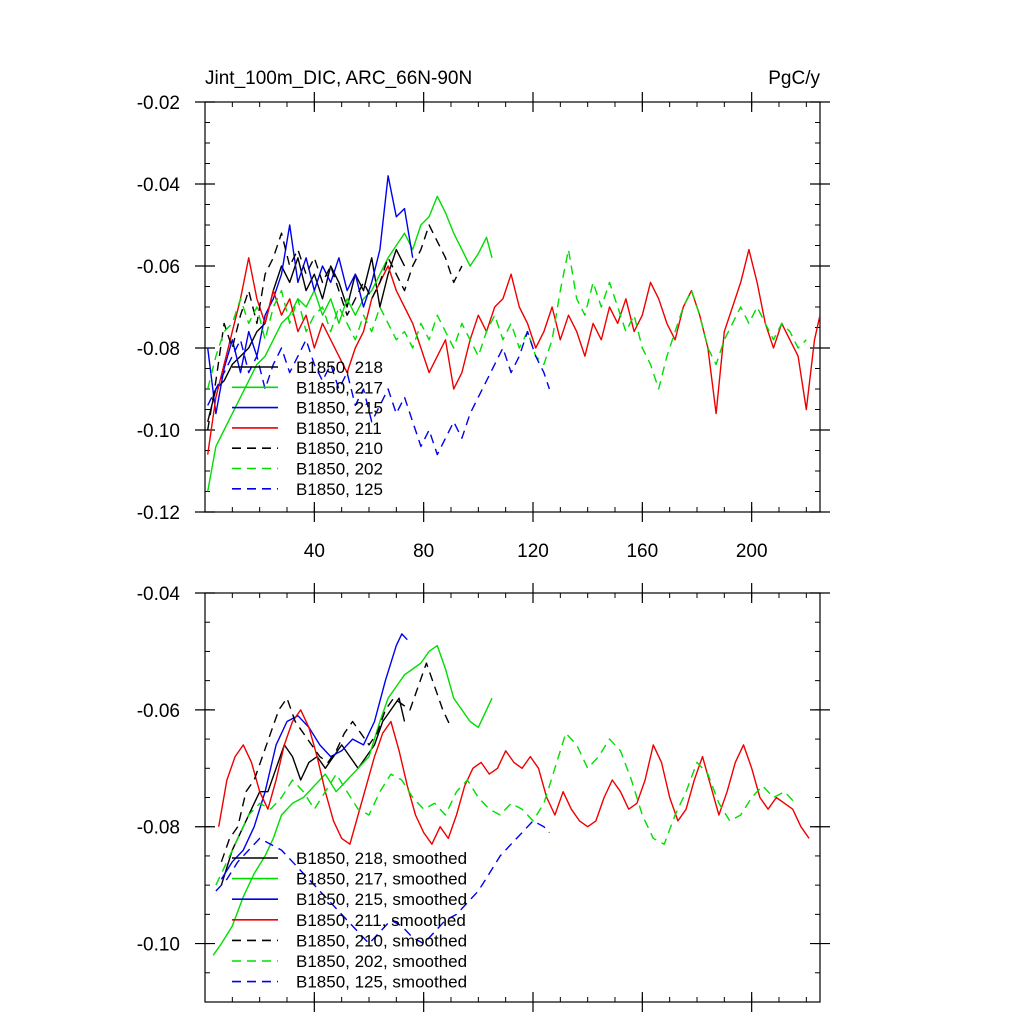 The height and width of the screenshot is (1024, 1024). What do you see at coordinates (423, 551) in the screenshot?
I see `p0-x-tick-label: 80` at bounding box center [423, 551].